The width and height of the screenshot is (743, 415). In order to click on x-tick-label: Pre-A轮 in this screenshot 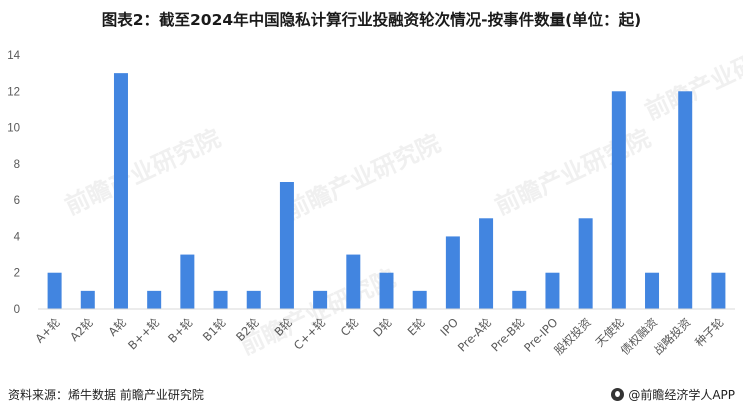, I will do `click(475, 335)`.